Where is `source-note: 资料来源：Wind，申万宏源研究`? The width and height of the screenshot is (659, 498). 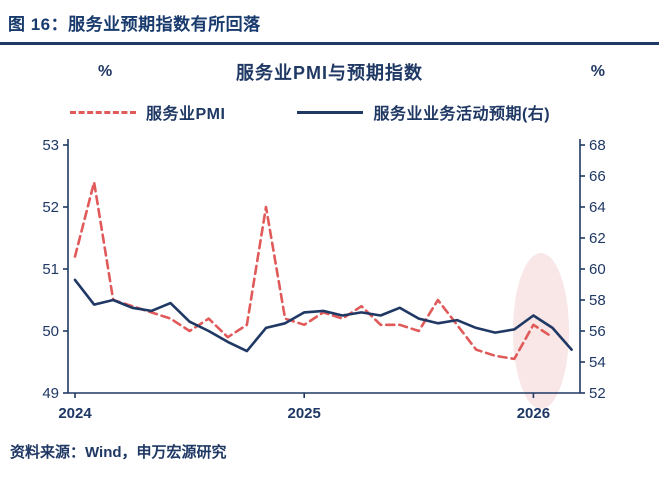 source-note: 资料来源：Wind，申万宏源研究 is located at coordinates (118, 452).